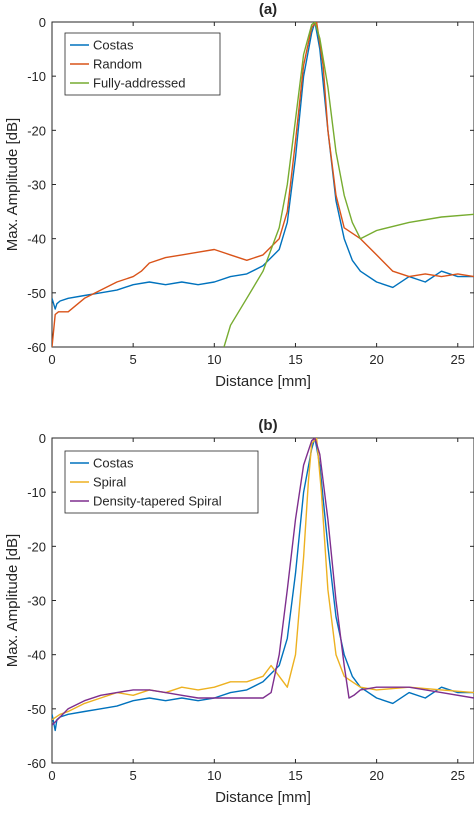 The width and height of the screenshot is (474, 814). Describe the element at coordinates (109, 482) in the screenshot. I see `legend-label-spiral: Spiral` at that location.